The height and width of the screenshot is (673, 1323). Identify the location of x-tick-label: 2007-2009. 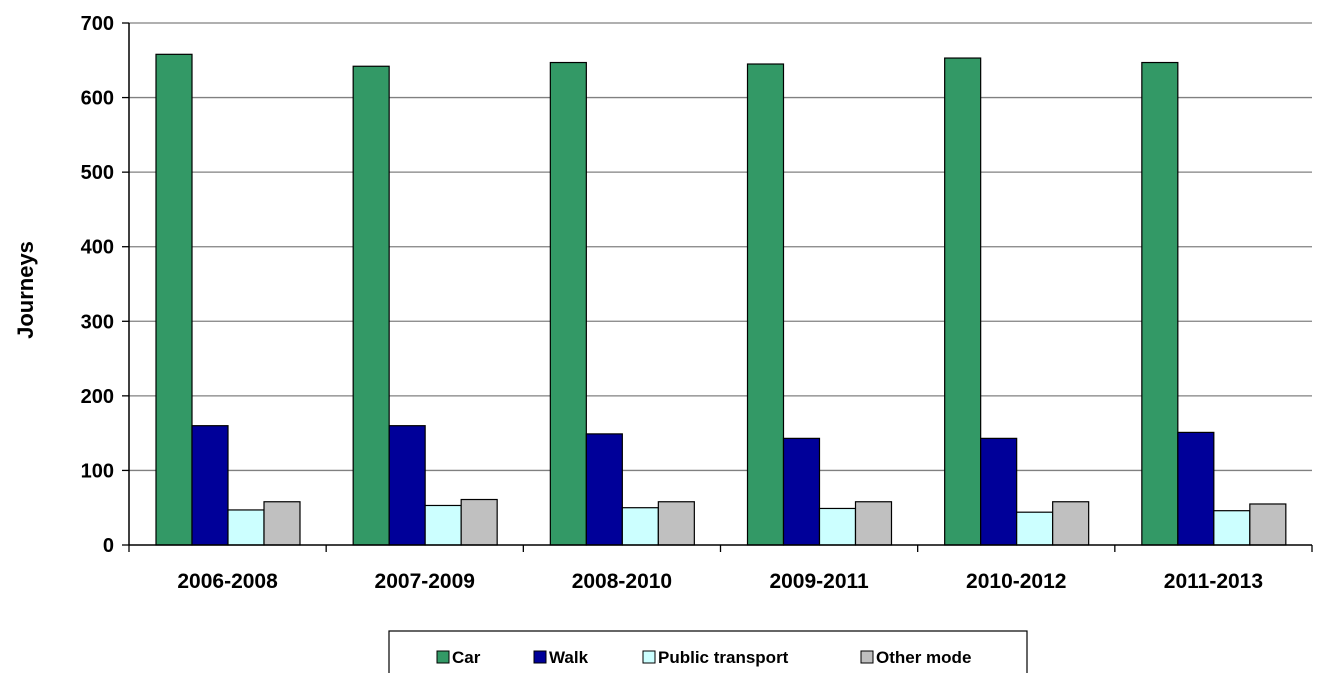
(425, 581).